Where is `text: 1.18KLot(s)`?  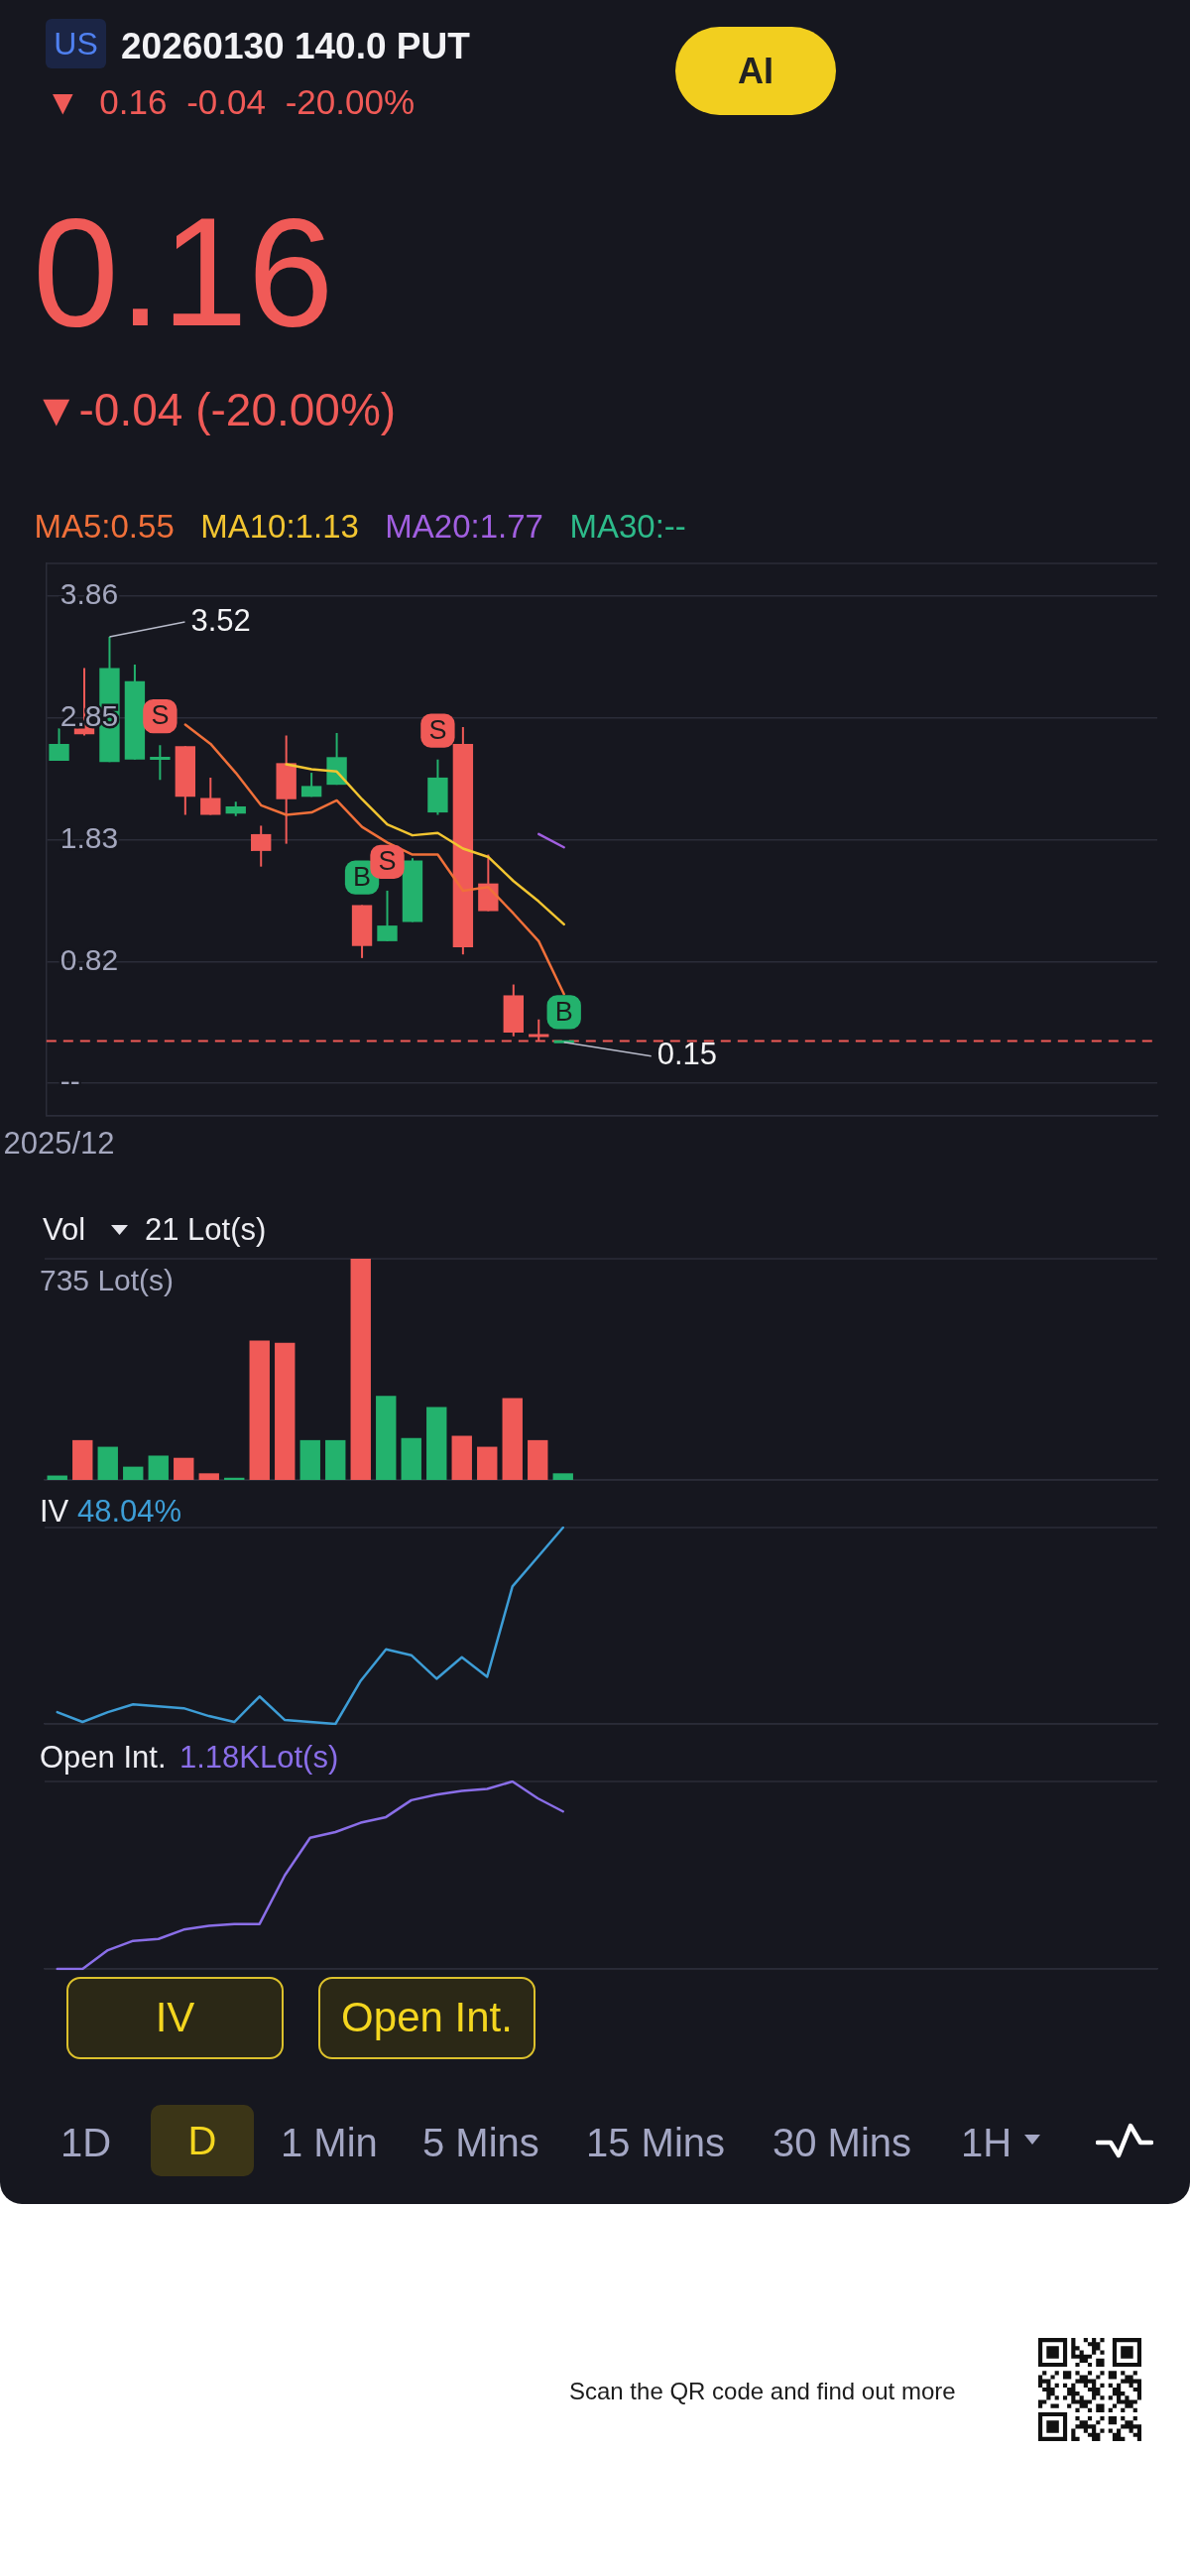 text: 1.18KLot(s) is located at coordinates (259, 1758).